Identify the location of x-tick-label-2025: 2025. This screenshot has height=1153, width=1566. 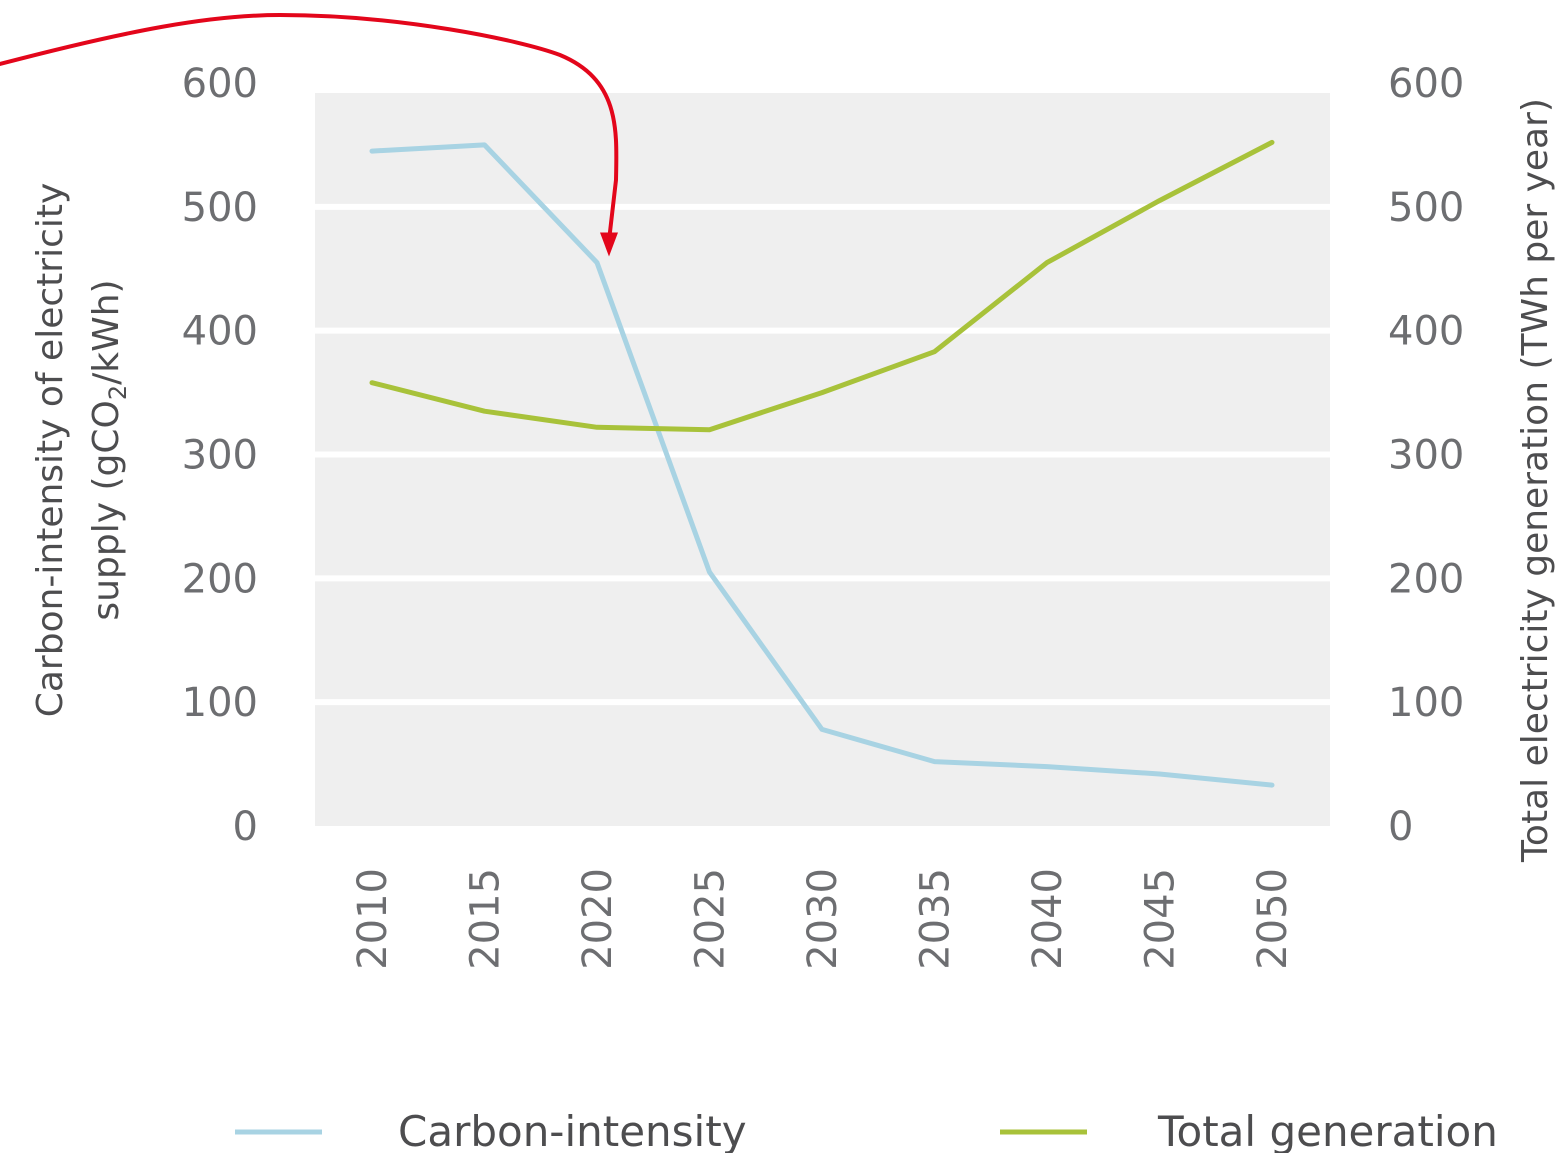
(711, 919).